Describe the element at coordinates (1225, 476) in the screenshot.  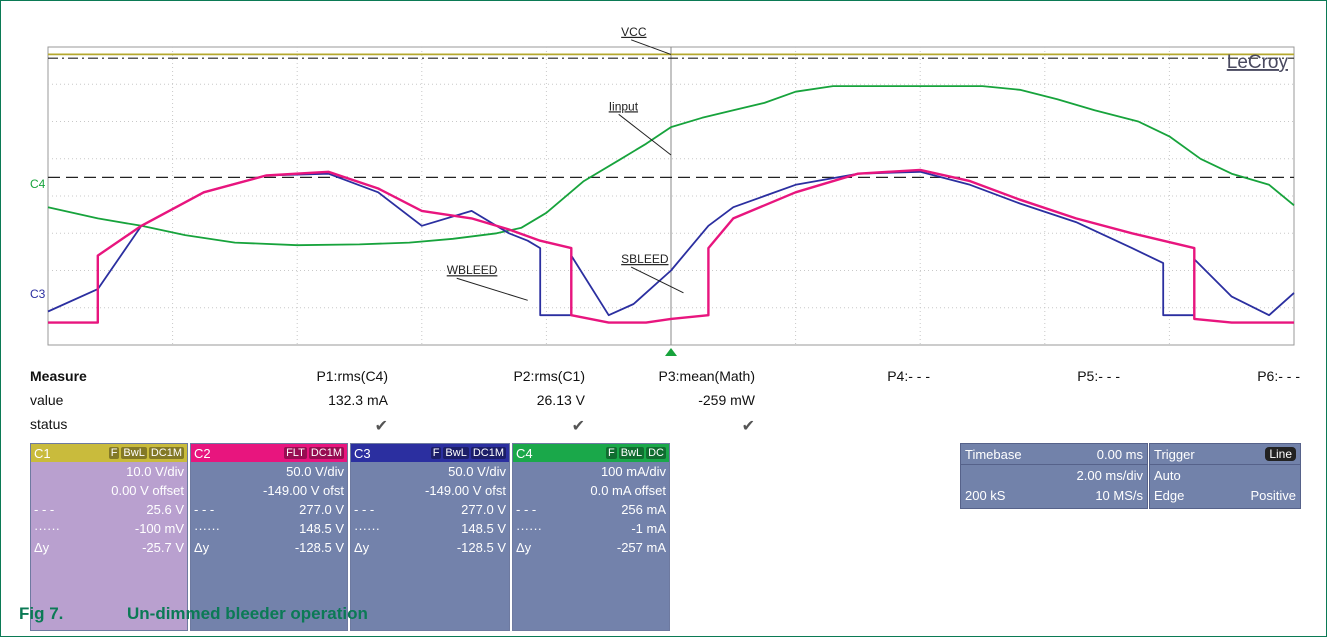
I see `trigger-box: Trigger Line Auto Edge Positive` at that location.